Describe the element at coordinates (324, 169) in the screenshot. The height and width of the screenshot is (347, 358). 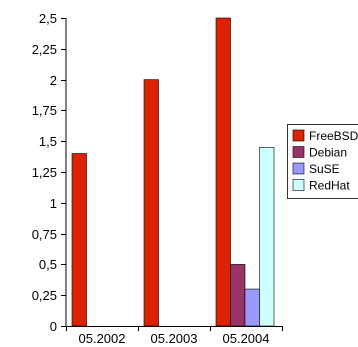
I see `legend-label-suse: SuSE` at that location.